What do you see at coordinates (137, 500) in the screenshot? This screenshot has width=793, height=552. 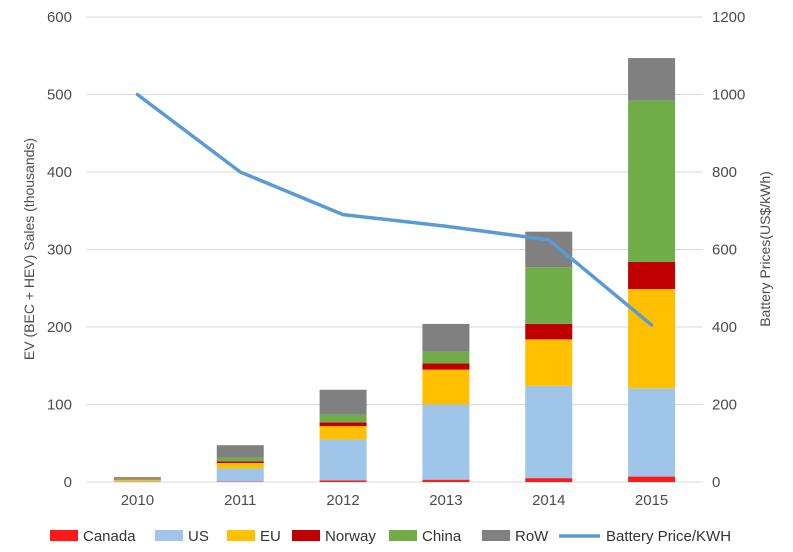 I see `x-tick-label: 2010` at bounding box center [137, 500].